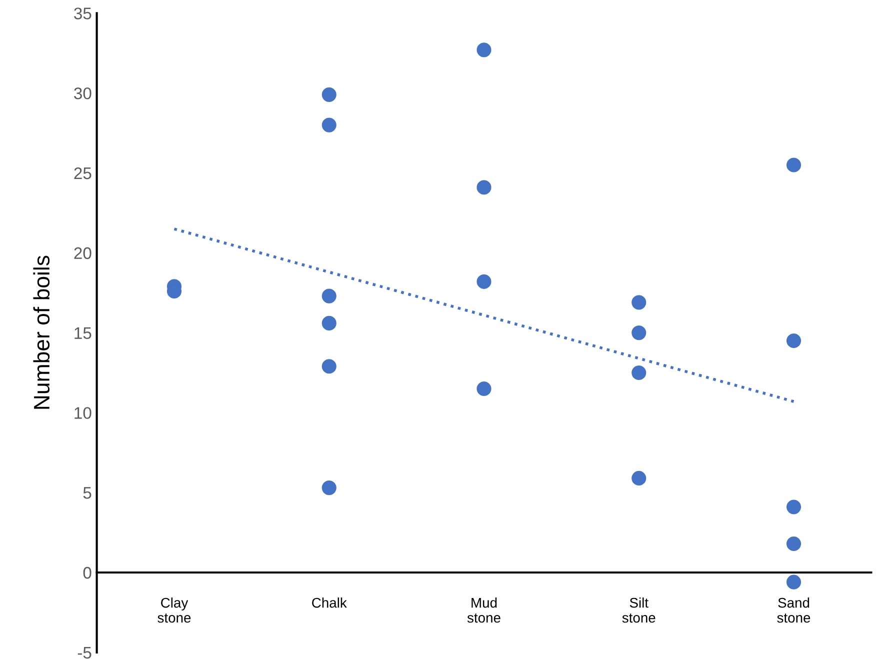  What do you see at coordinates (83, 173) in the screenshot?
I see `y-tick-label: 25` at bounding box center [83, 173].